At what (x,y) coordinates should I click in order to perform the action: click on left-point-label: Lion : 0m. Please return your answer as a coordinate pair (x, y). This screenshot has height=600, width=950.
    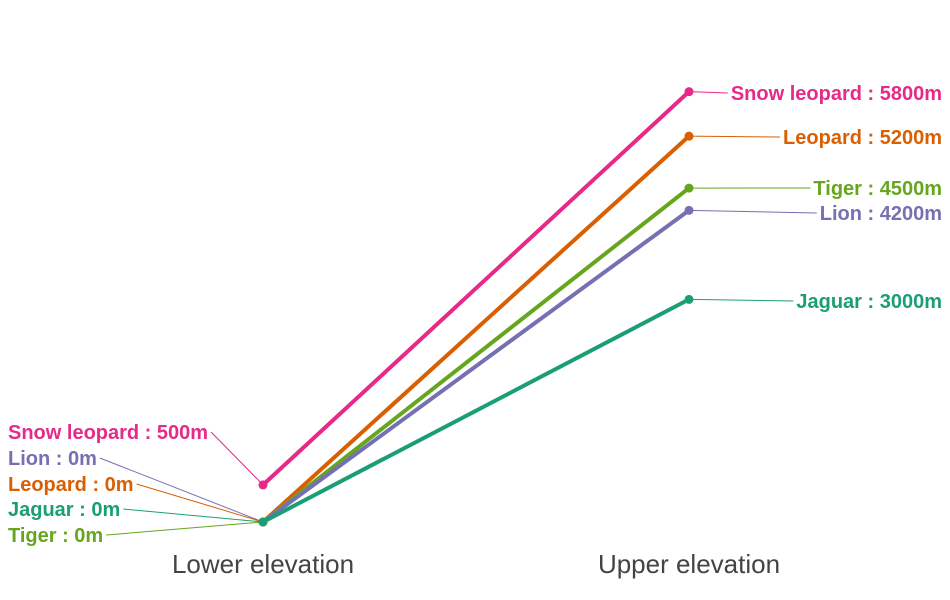
    Looking at the image, I should click on (52, 459).